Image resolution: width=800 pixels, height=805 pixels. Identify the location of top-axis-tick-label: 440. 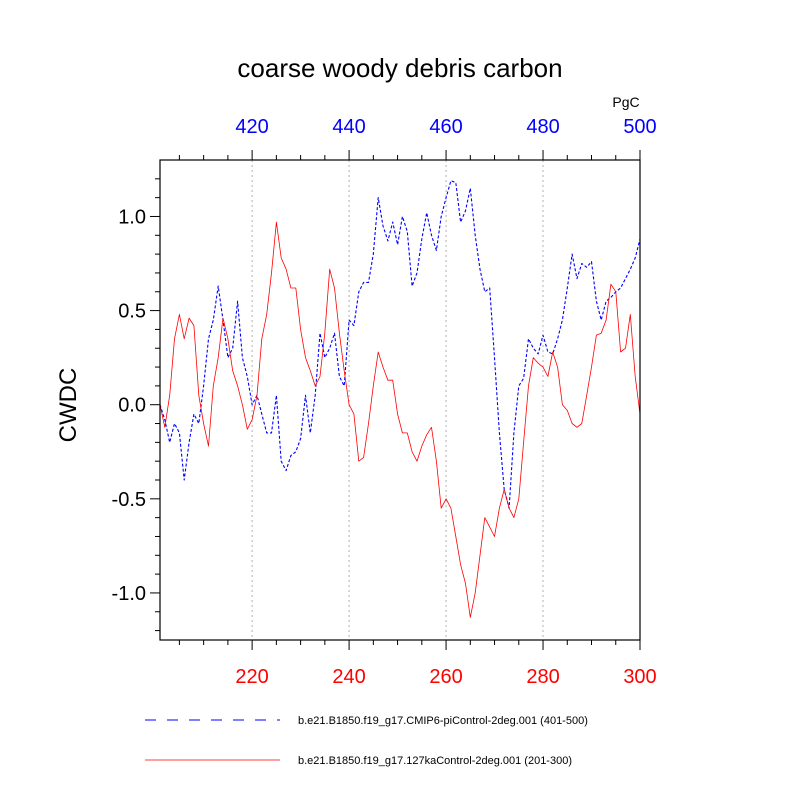
(348, 127).